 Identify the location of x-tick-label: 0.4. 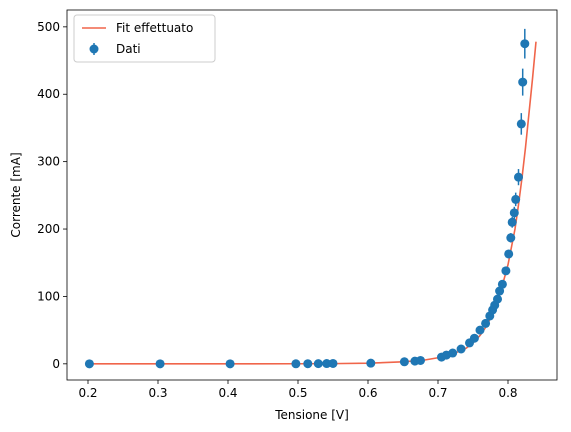
(227, 393).